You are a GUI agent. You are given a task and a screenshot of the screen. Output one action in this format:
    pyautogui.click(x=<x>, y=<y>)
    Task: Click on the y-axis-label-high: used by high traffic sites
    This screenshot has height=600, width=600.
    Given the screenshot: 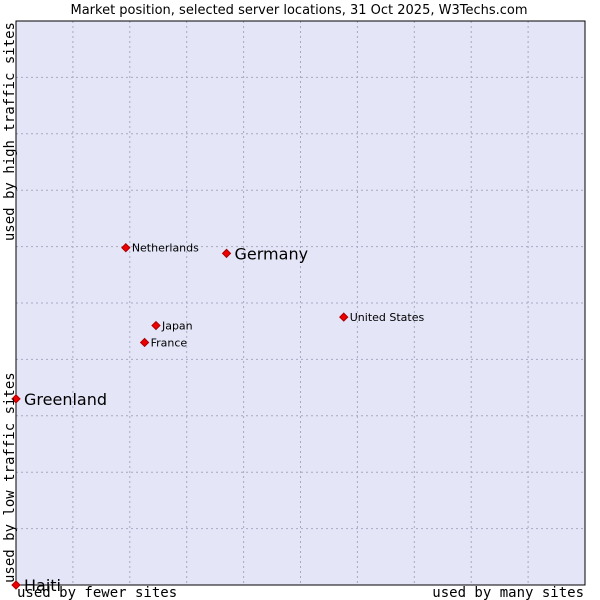 What is the action you would take?
    pyautogui.click(x=10, y=131)
    